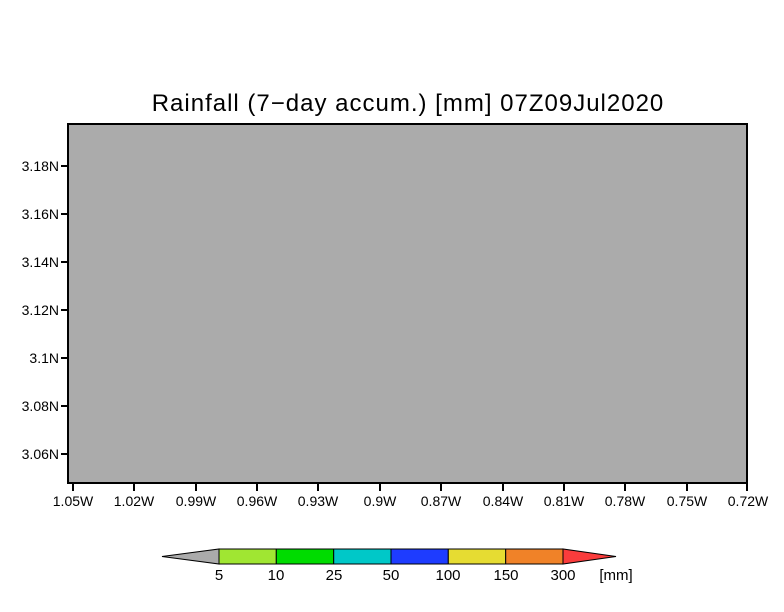  I want to click on x-axis-tick-label: 0.99W, so click(196, 501).